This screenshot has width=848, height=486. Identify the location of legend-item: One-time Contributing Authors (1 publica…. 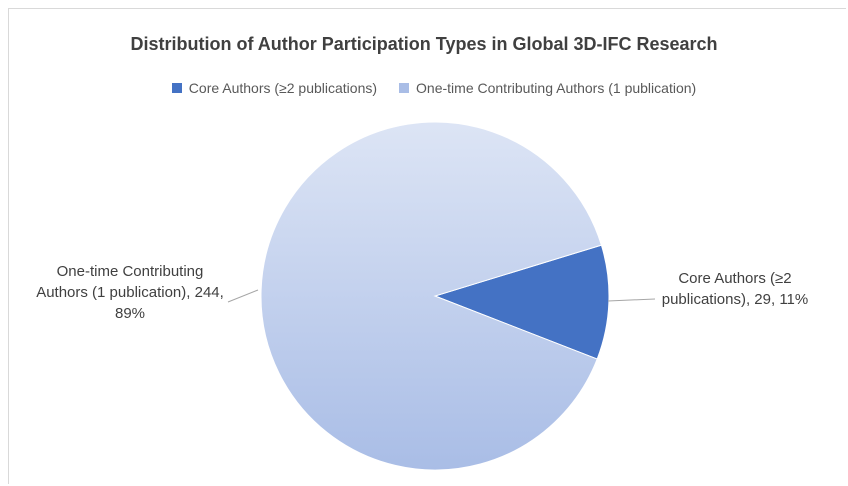
(547, 88).